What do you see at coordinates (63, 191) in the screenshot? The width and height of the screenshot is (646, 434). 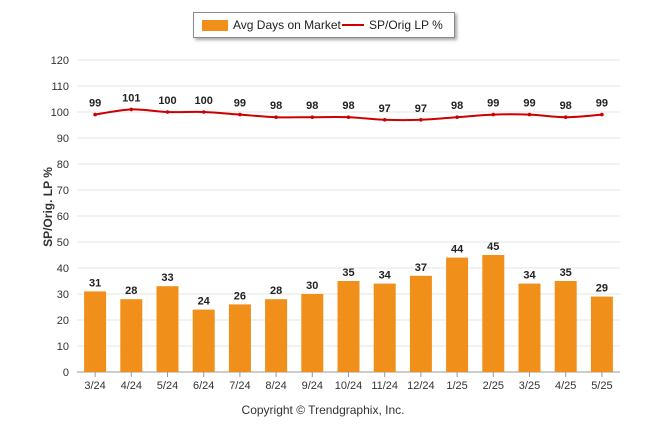 I see `y-tick-label: 70` at bounding box center [63, 191].